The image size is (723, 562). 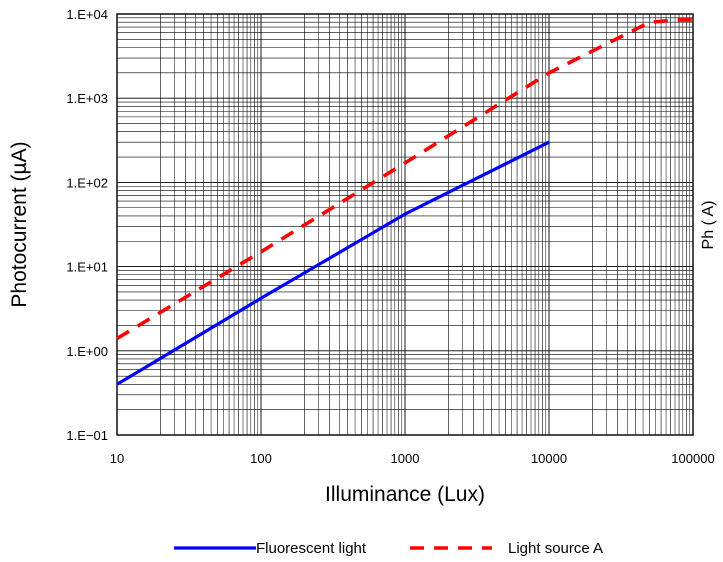 What do you see at coordinates (87, 98) in the screenshot?
I see `y-tick-label: 1.E+03` at bounding box center [87, 98].